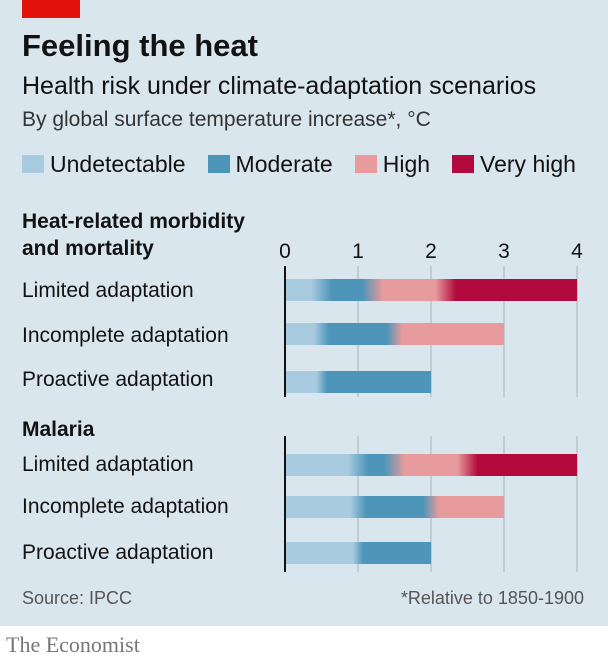  I want to click on legend-label-very-high: Very high, so click(528, 163).